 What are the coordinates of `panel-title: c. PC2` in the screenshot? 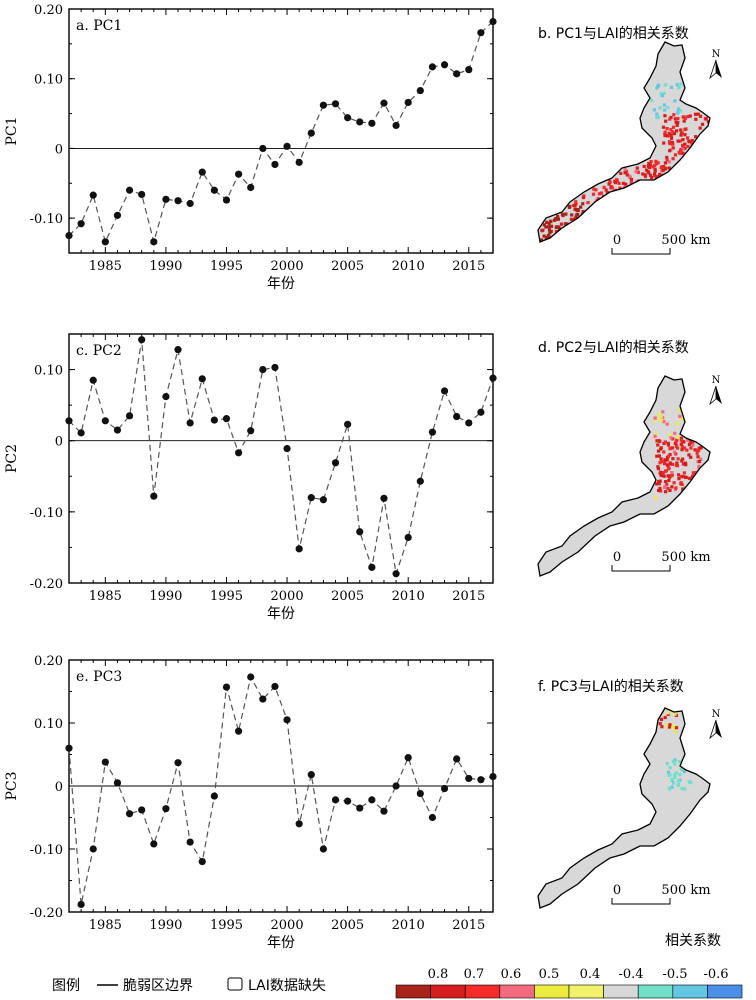 It's located at (99, 351).